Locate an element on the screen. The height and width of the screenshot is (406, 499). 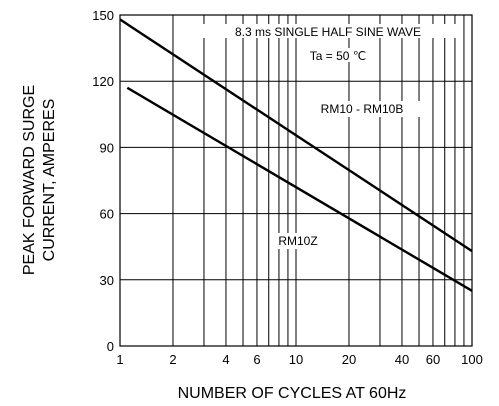
annotation-temperature: Ta = 50 ℃ is located at coordinates (338, 56).